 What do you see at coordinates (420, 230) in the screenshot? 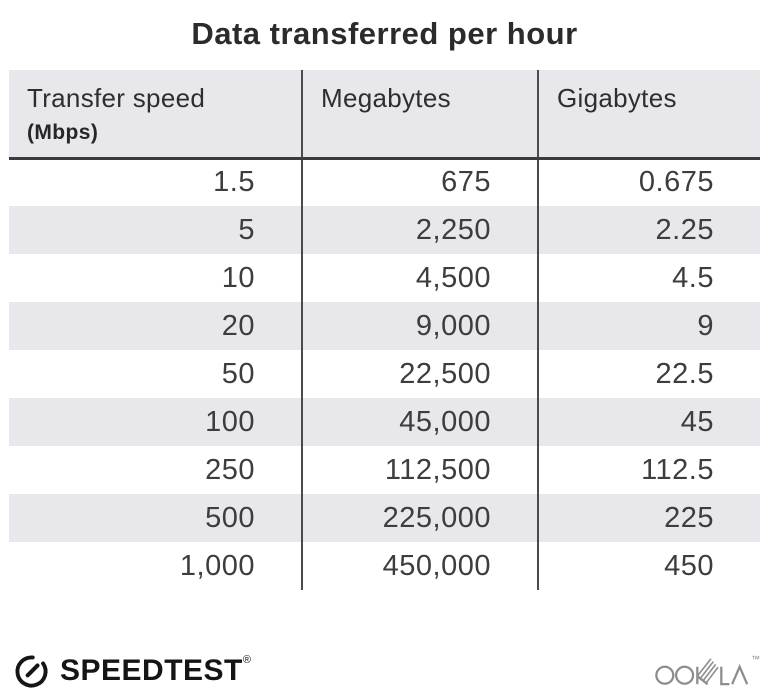
I see `cell-megabytes: 2,250` at bounding box center [420, 230].